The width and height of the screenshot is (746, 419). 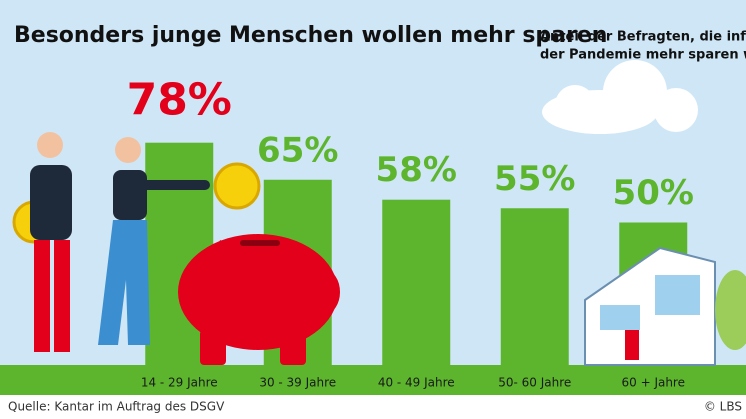 I want to click on value-label: 55%, so click(x=534, y=179).